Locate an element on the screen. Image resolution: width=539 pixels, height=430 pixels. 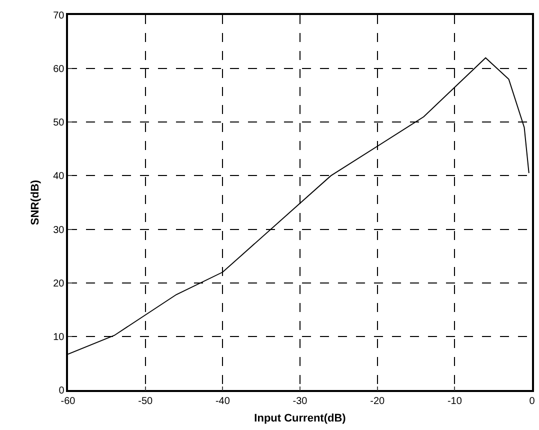
x-tick-label: -20 is located at coordinates (377, 401).